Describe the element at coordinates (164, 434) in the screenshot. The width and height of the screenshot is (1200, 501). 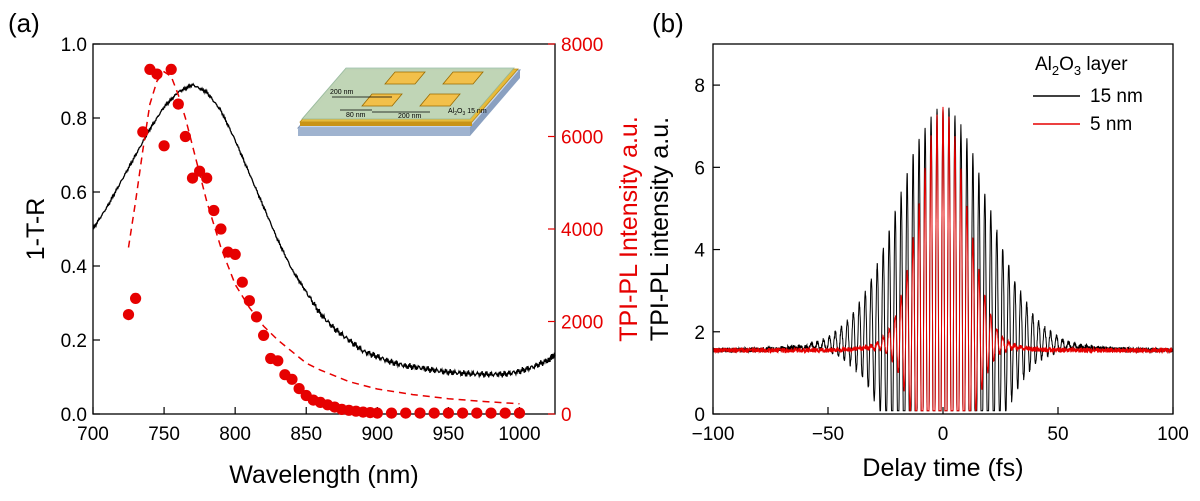
I see `a-x-tick-label: 750` at that location.